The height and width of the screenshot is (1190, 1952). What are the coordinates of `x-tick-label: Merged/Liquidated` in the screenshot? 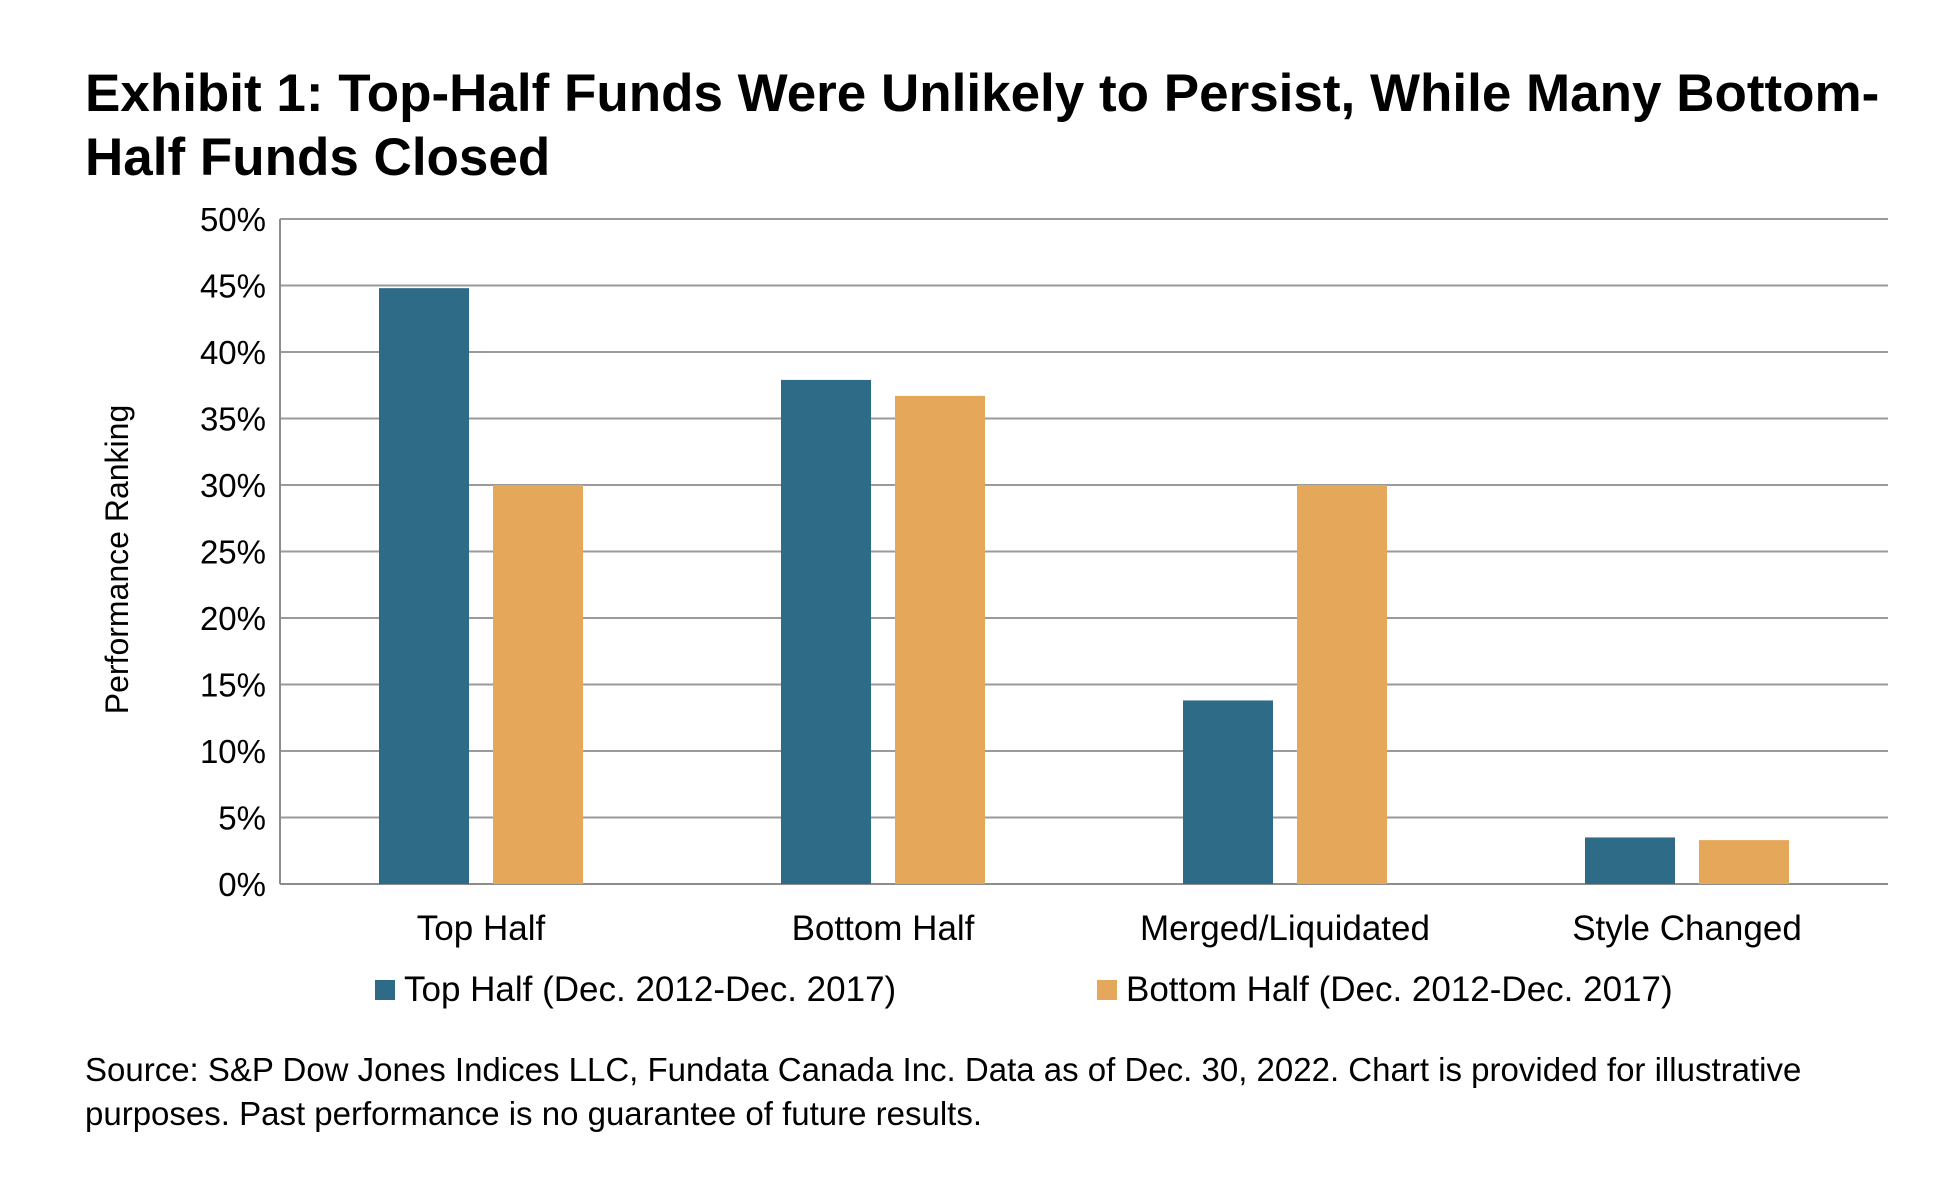 It's located at (1285, 928).